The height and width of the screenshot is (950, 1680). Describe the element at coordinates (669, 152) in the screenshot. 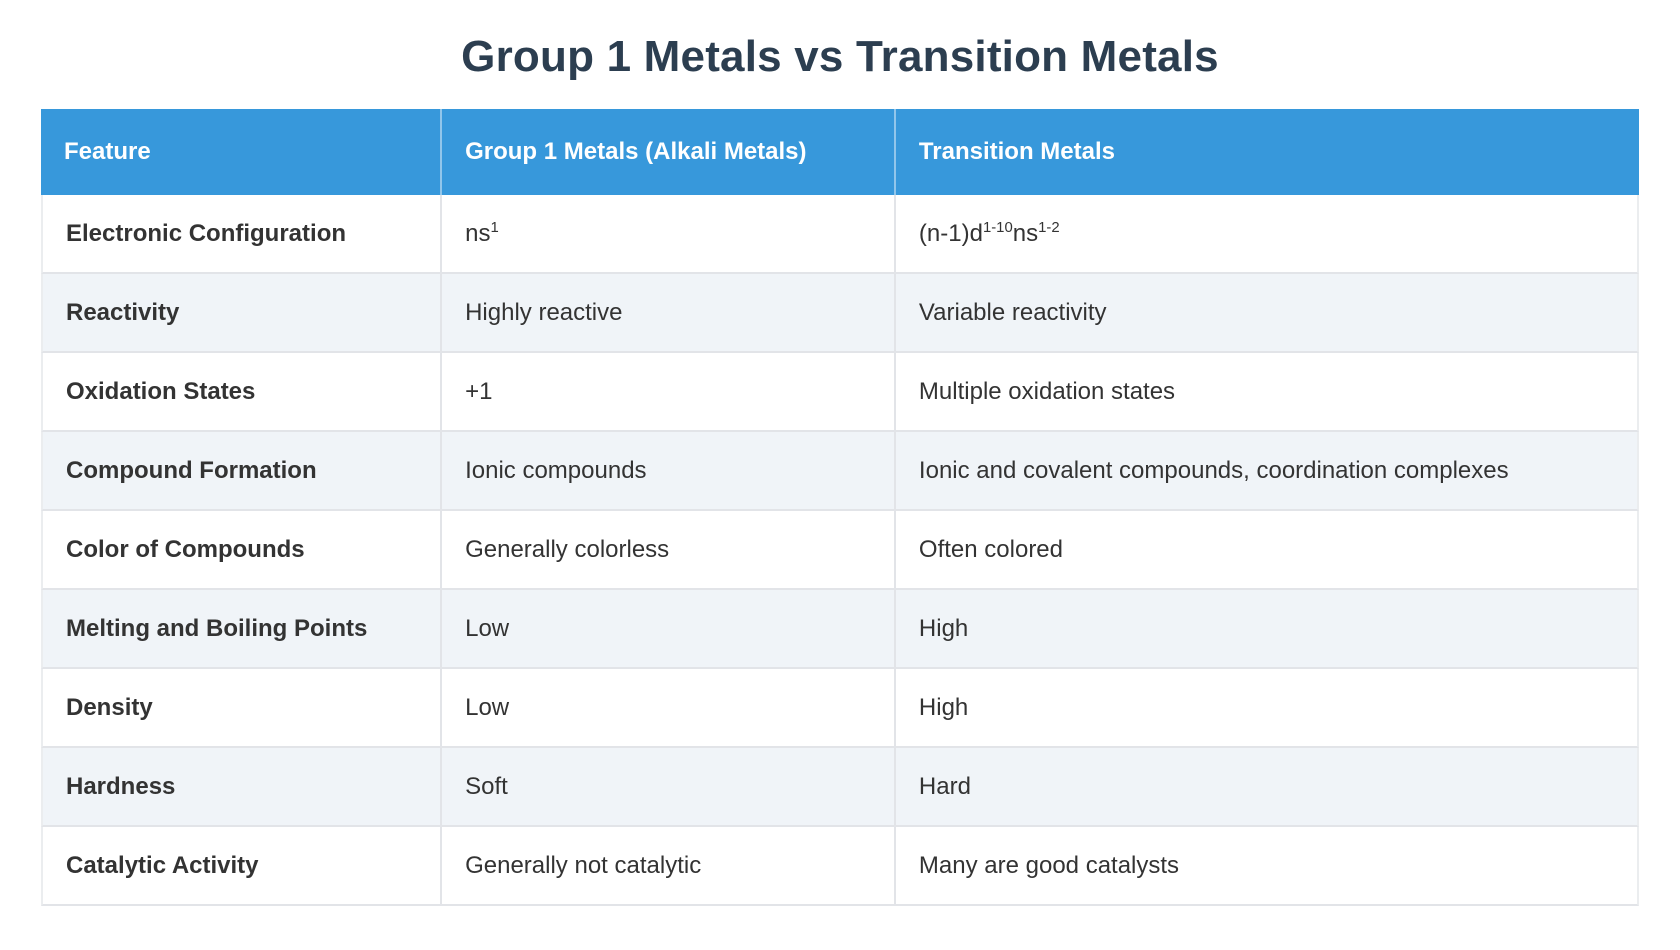

I see `header-group1-metals: Group 1 Metals (Alkali Metals)` at that location.